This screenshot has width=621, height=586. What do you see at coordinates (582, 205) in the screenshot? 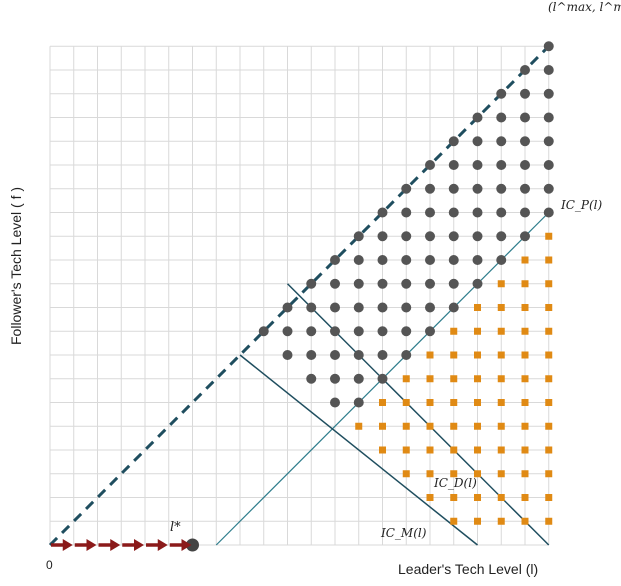
I see `ic-p-label: IC_P(l)` at bounding box center [582, 205].